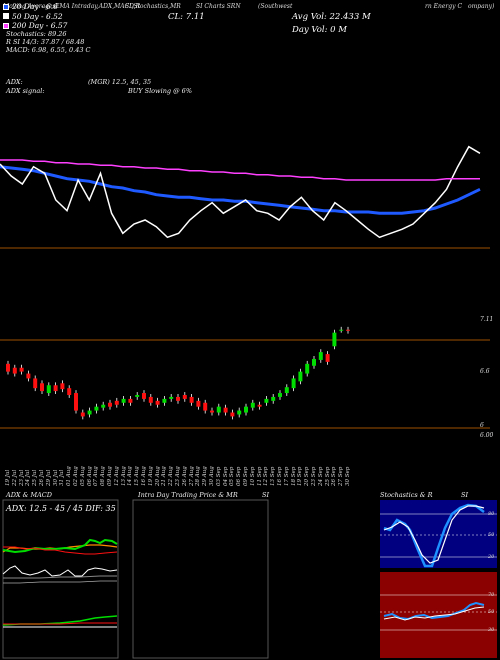 The image size is (500, 660). I want to click on stoch-white-line, so click(434, 534).